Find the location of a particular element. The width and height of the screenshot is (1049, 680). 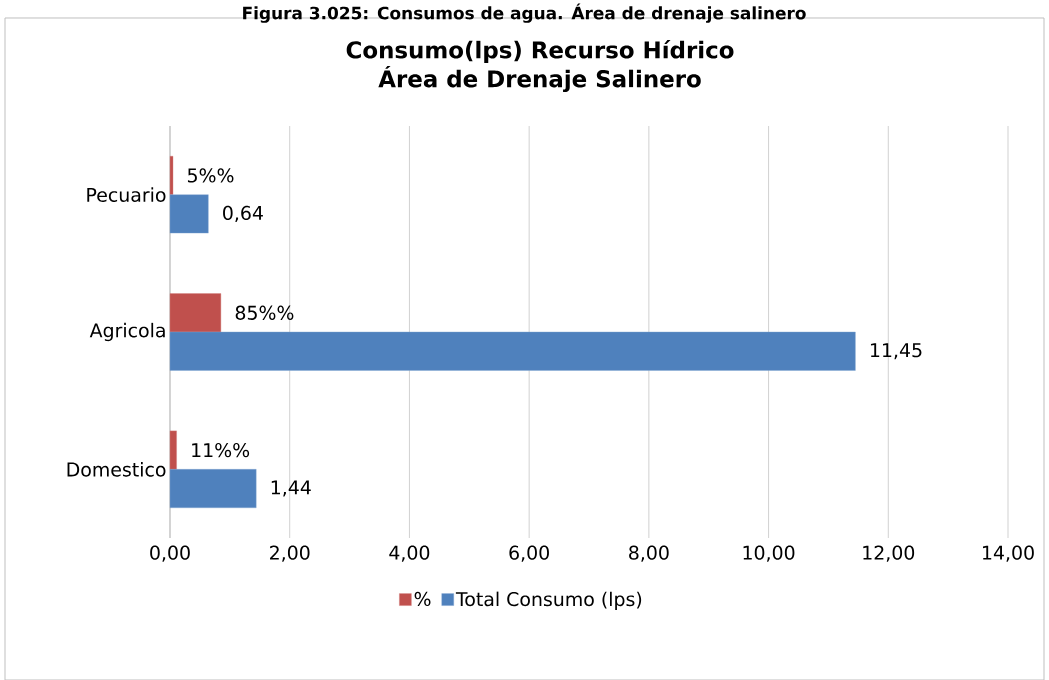

data-label: 11%% is located at coordinates (221, 450).